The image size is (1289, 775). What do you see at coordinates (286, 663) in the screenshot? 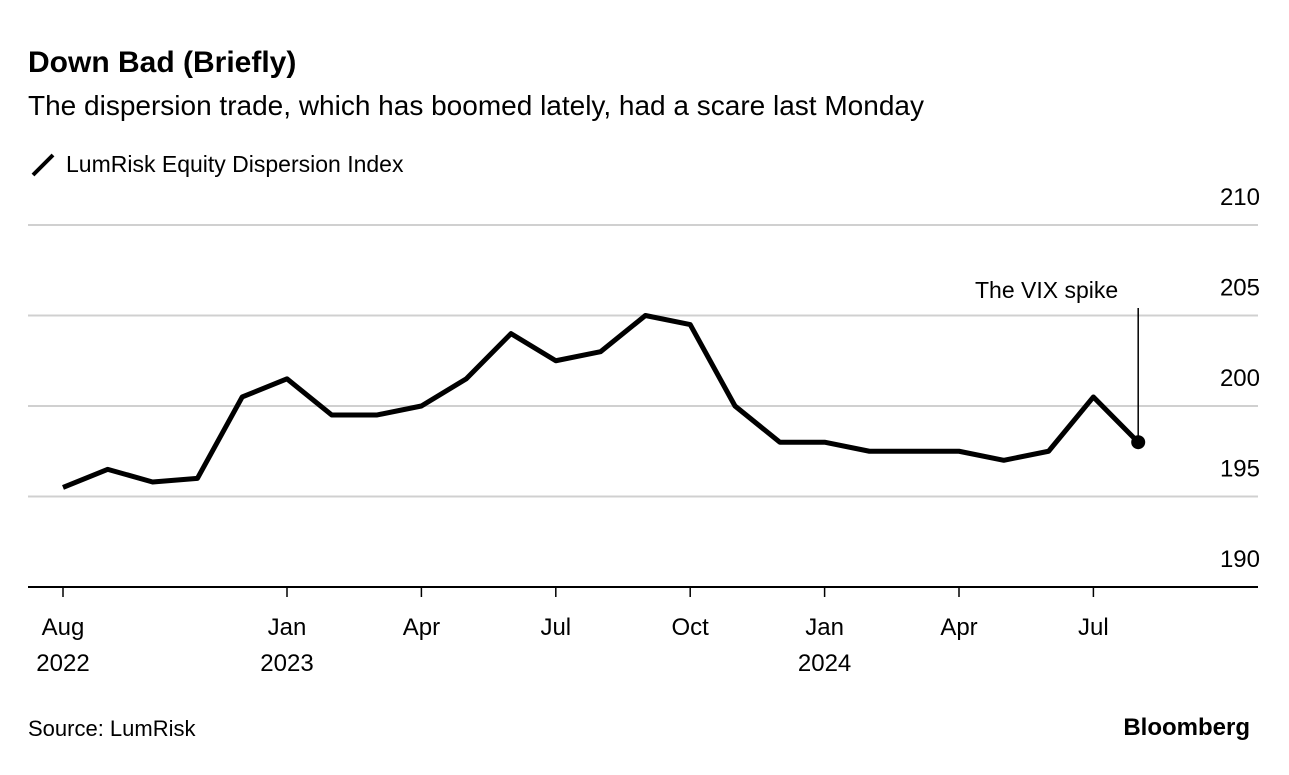
I see `x-tick-year: 2023` at bounding box center [286, 663].